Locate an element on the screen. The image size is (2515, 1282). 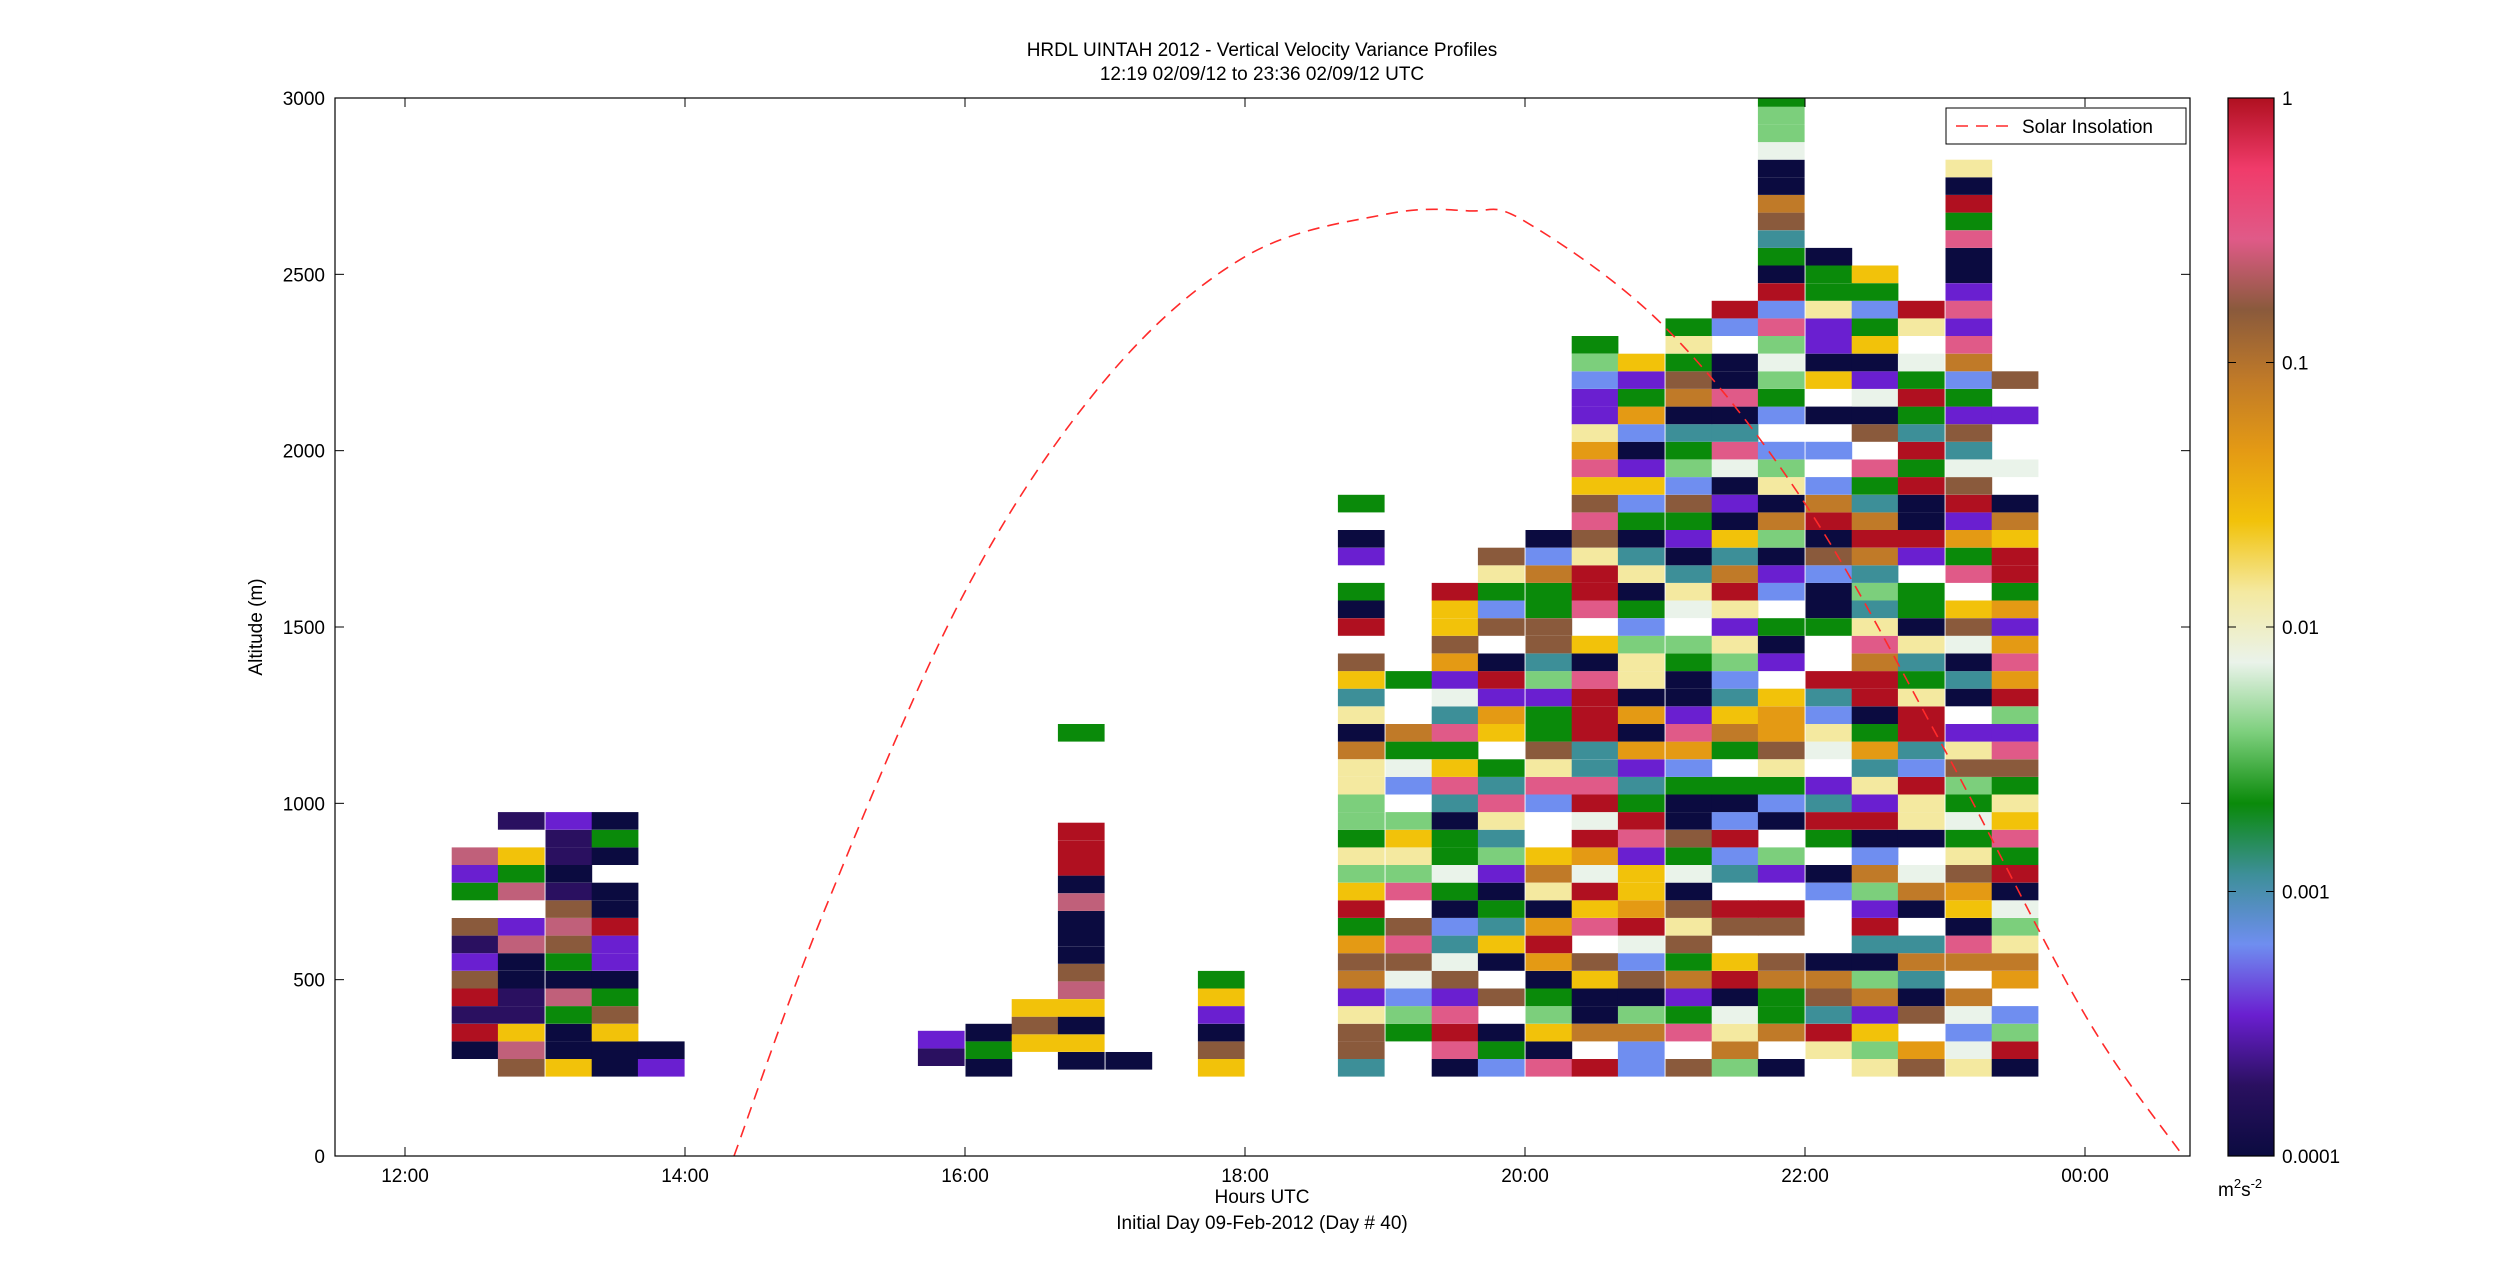
y-tick-label: 0 is located at coordinates (319, 1157).